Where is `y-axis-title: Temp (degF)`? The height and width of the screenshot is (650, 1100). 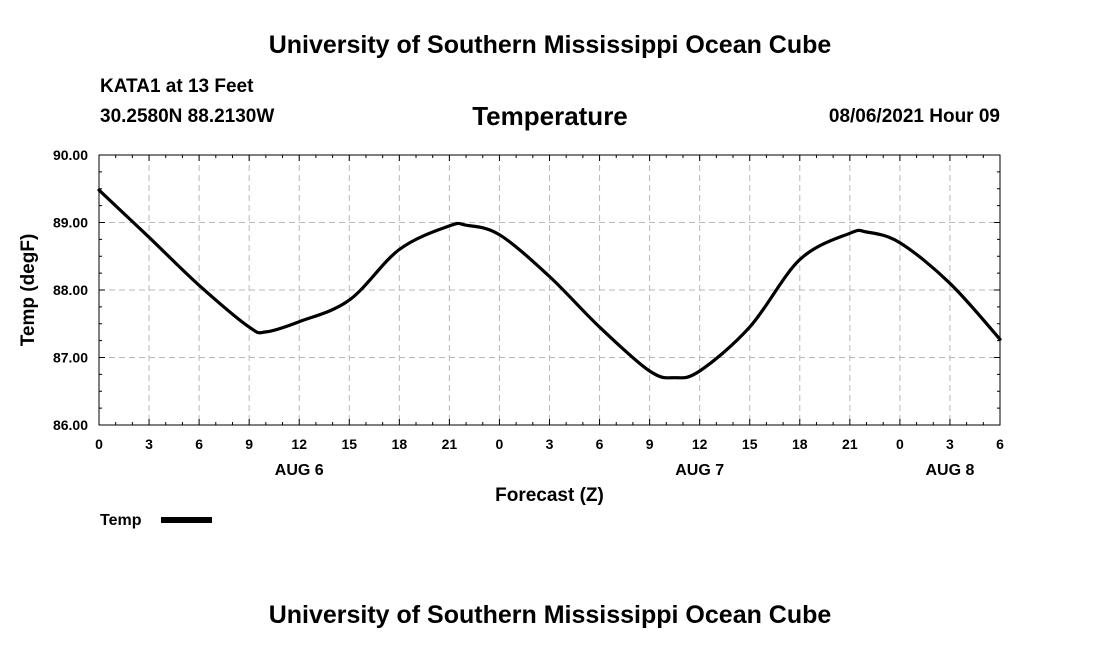
y-axis-title: Temp (degF) is located at coordinates (28, 290).